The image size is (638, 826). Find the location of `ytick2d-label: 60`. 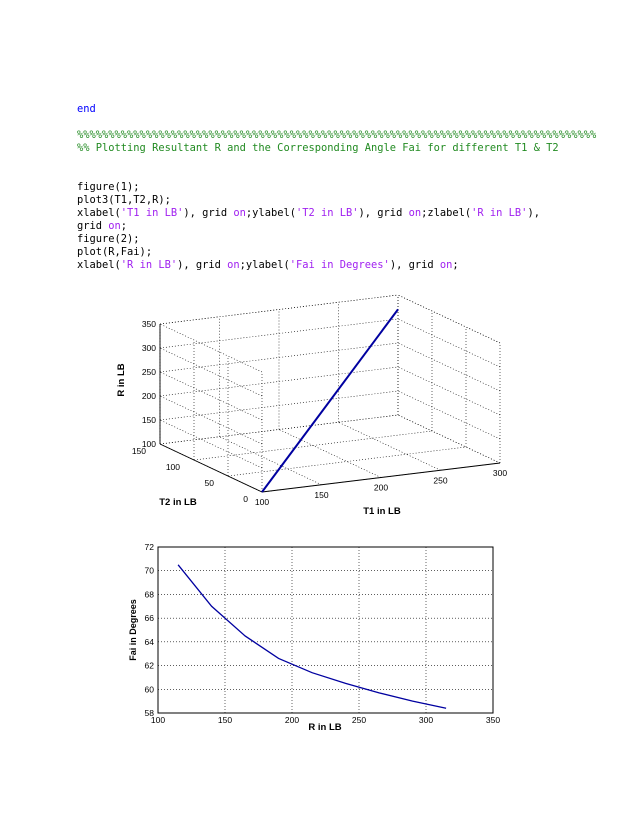

ytick2d-label: 60 is located at coordinates (150, 689).